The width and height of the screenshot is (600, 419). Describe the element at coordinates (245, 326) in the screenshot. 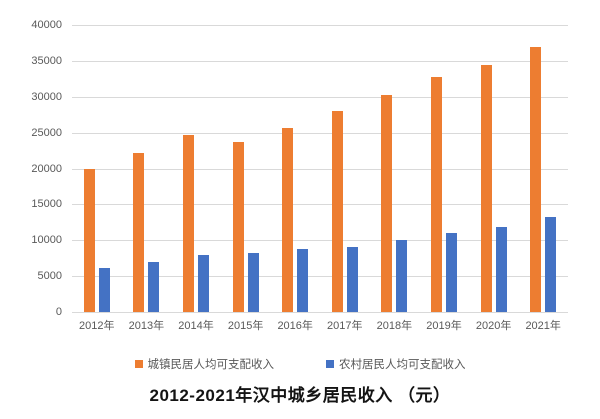

I see `x-tick-label: 2015年` at that location.